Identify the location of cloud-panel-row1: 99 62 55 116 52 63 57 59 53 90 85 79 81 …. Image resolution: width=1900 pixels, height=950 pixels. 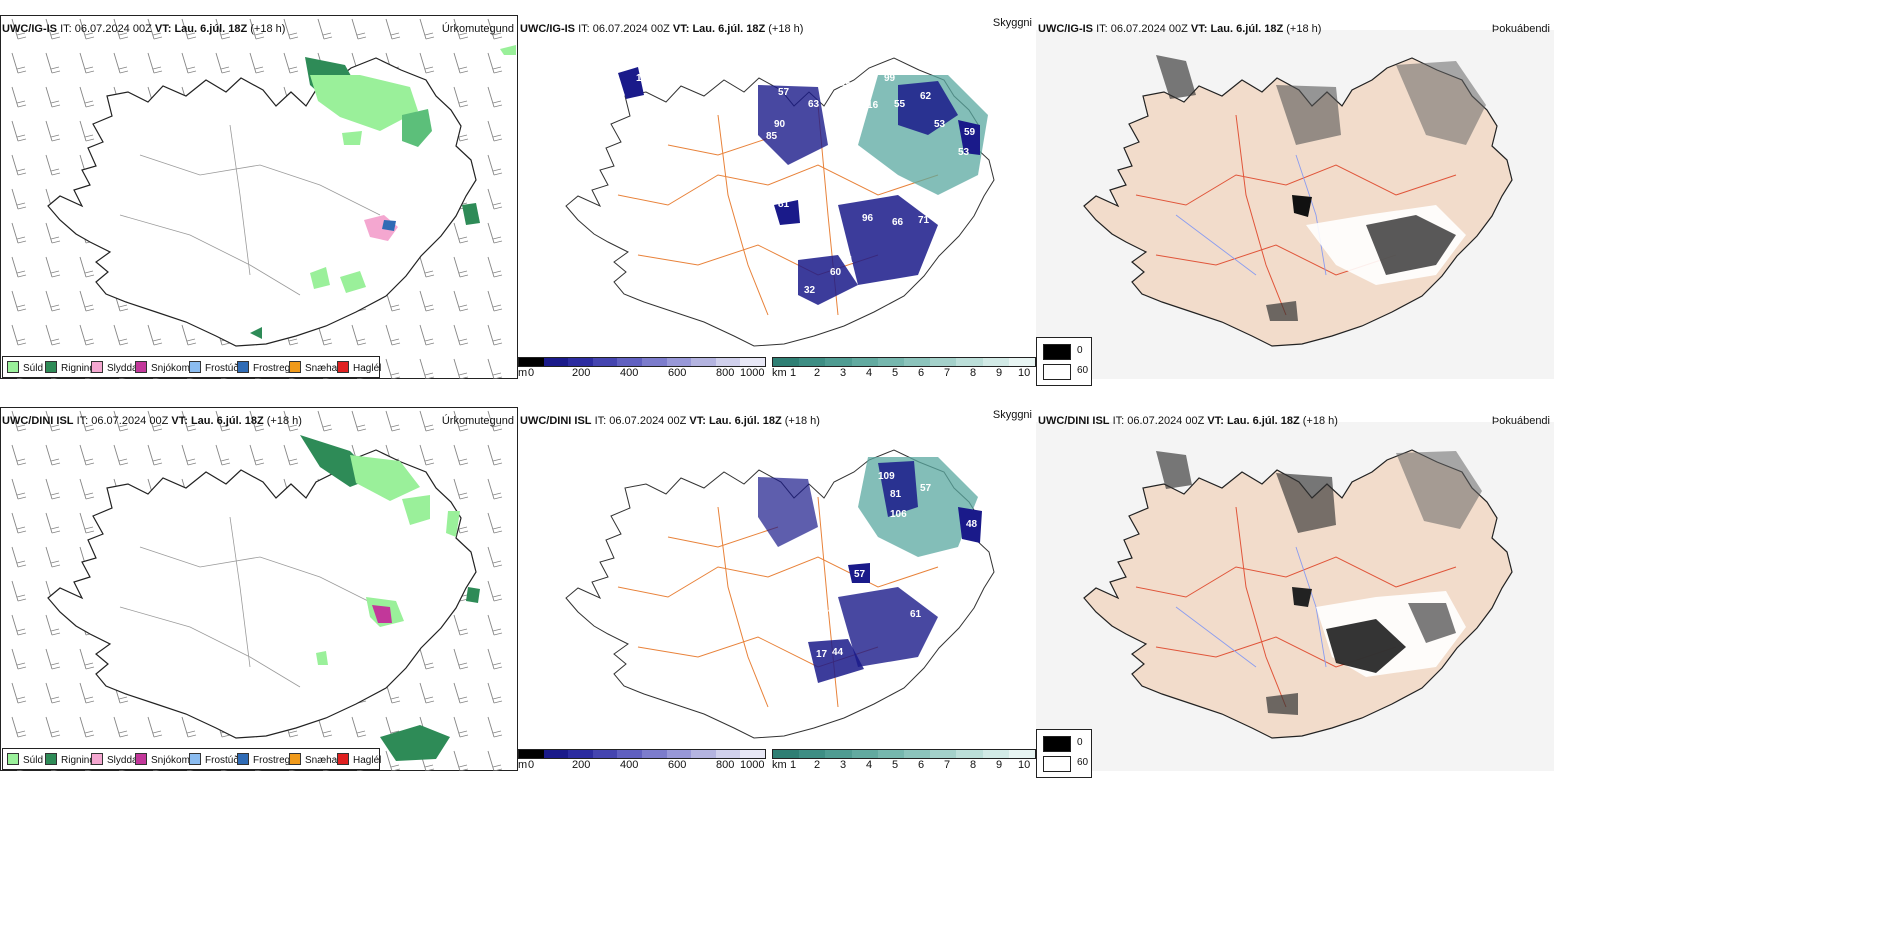
(777, 197).